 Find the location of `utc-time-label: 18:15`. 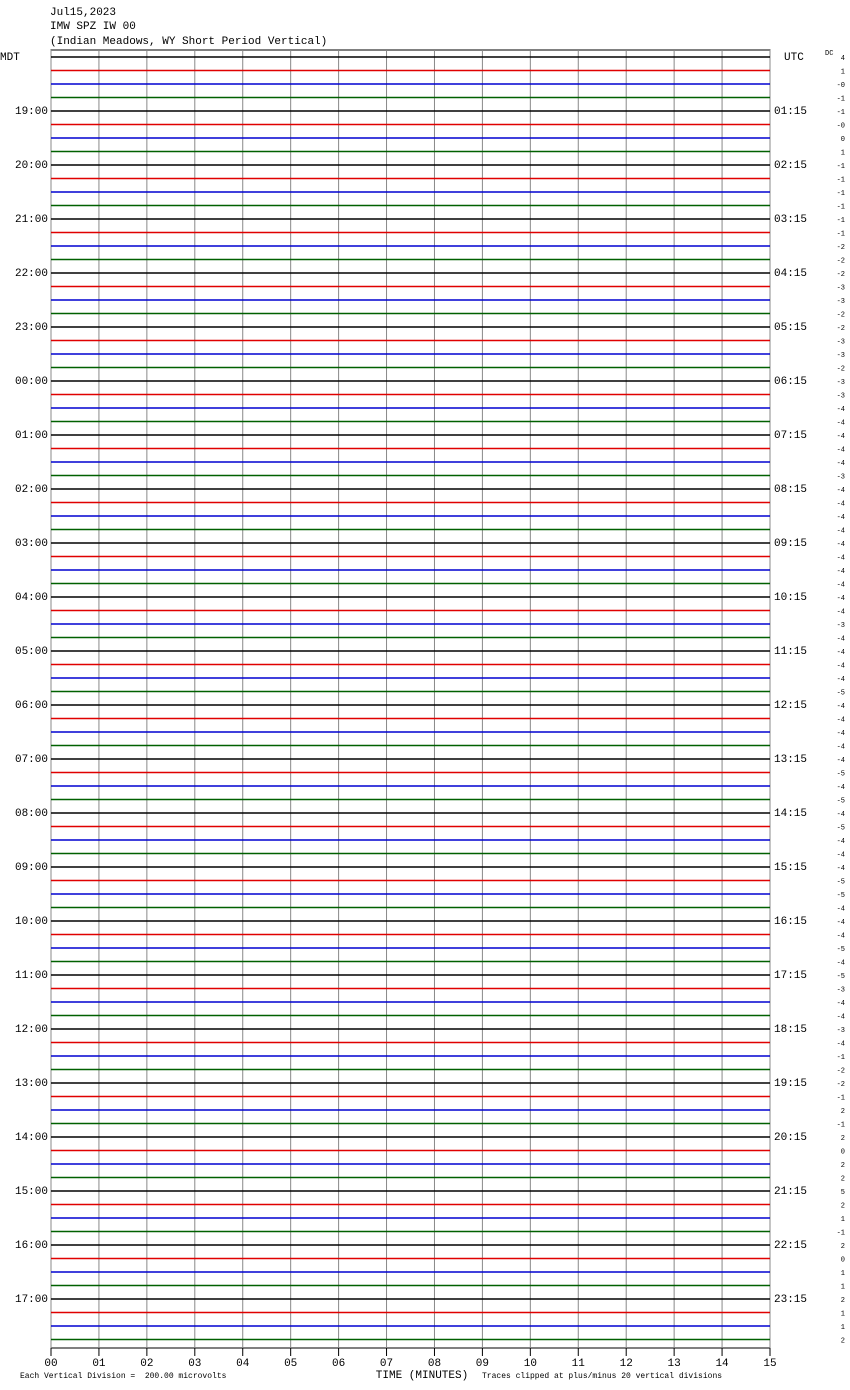

utc-time-label: 18:15 is located at coordinates (790, 1030).